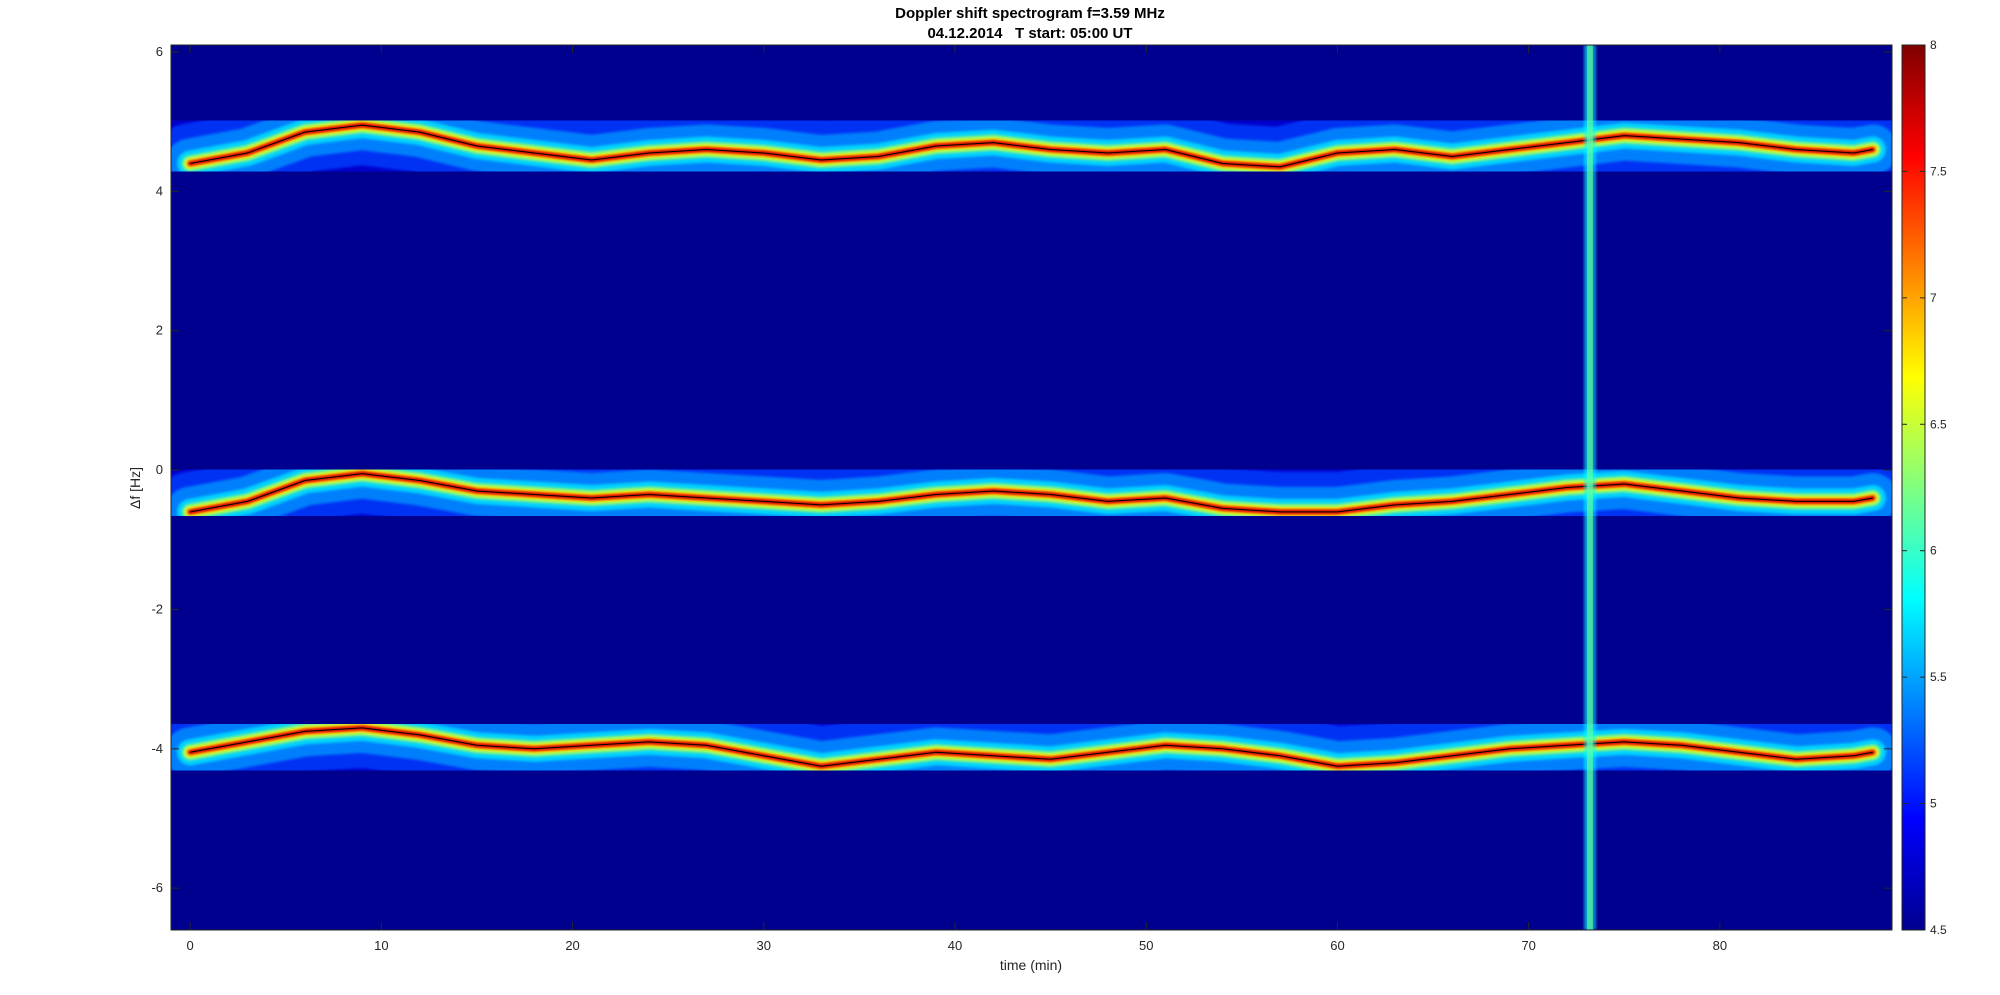 This screenshot has width=2000, height=995. I want to click on colorbar-tick-label: 5, so click(1933, 804).